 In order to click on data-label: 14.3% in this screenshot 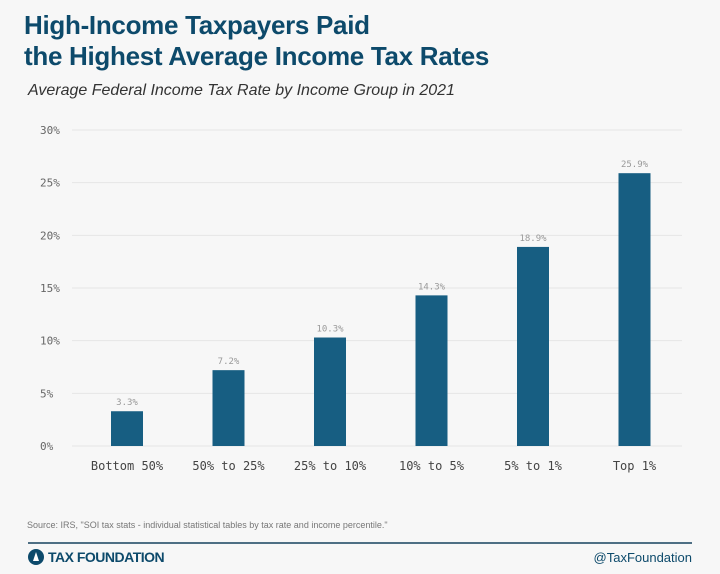, I will do `click(432, 287)`.